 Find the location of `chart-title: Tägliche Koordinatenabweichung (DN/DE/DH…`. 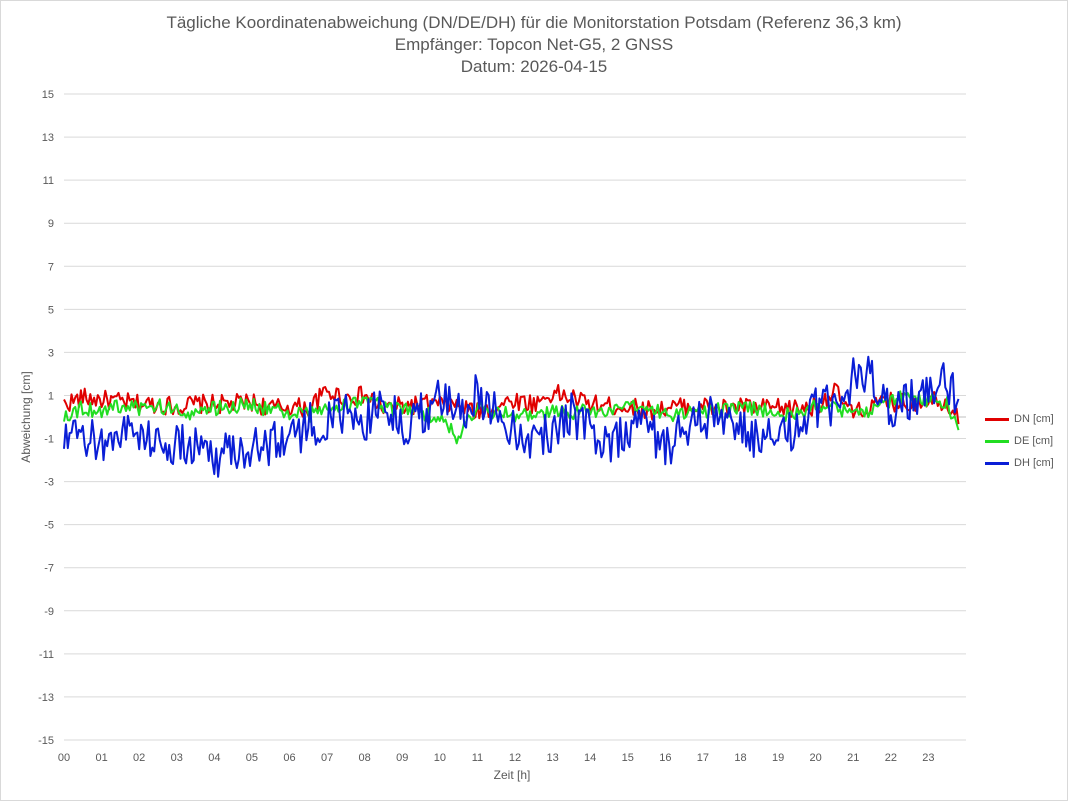

chart-title: Tägliche Koordinatenabweichung (DN/DE/DH… is located at coordinates (534, 45).